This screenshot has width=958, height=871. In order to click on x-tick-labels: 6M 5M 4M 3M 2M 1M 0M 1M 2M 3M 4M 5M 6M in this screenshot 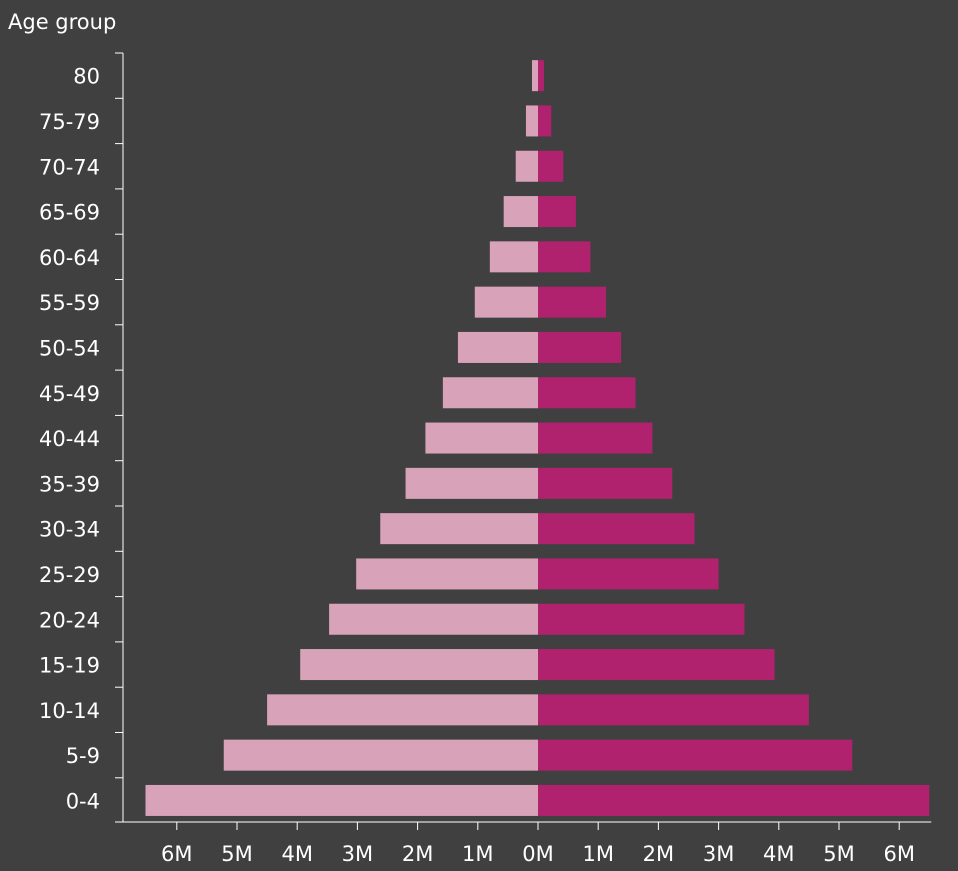, I will do `click(538, 854)`.